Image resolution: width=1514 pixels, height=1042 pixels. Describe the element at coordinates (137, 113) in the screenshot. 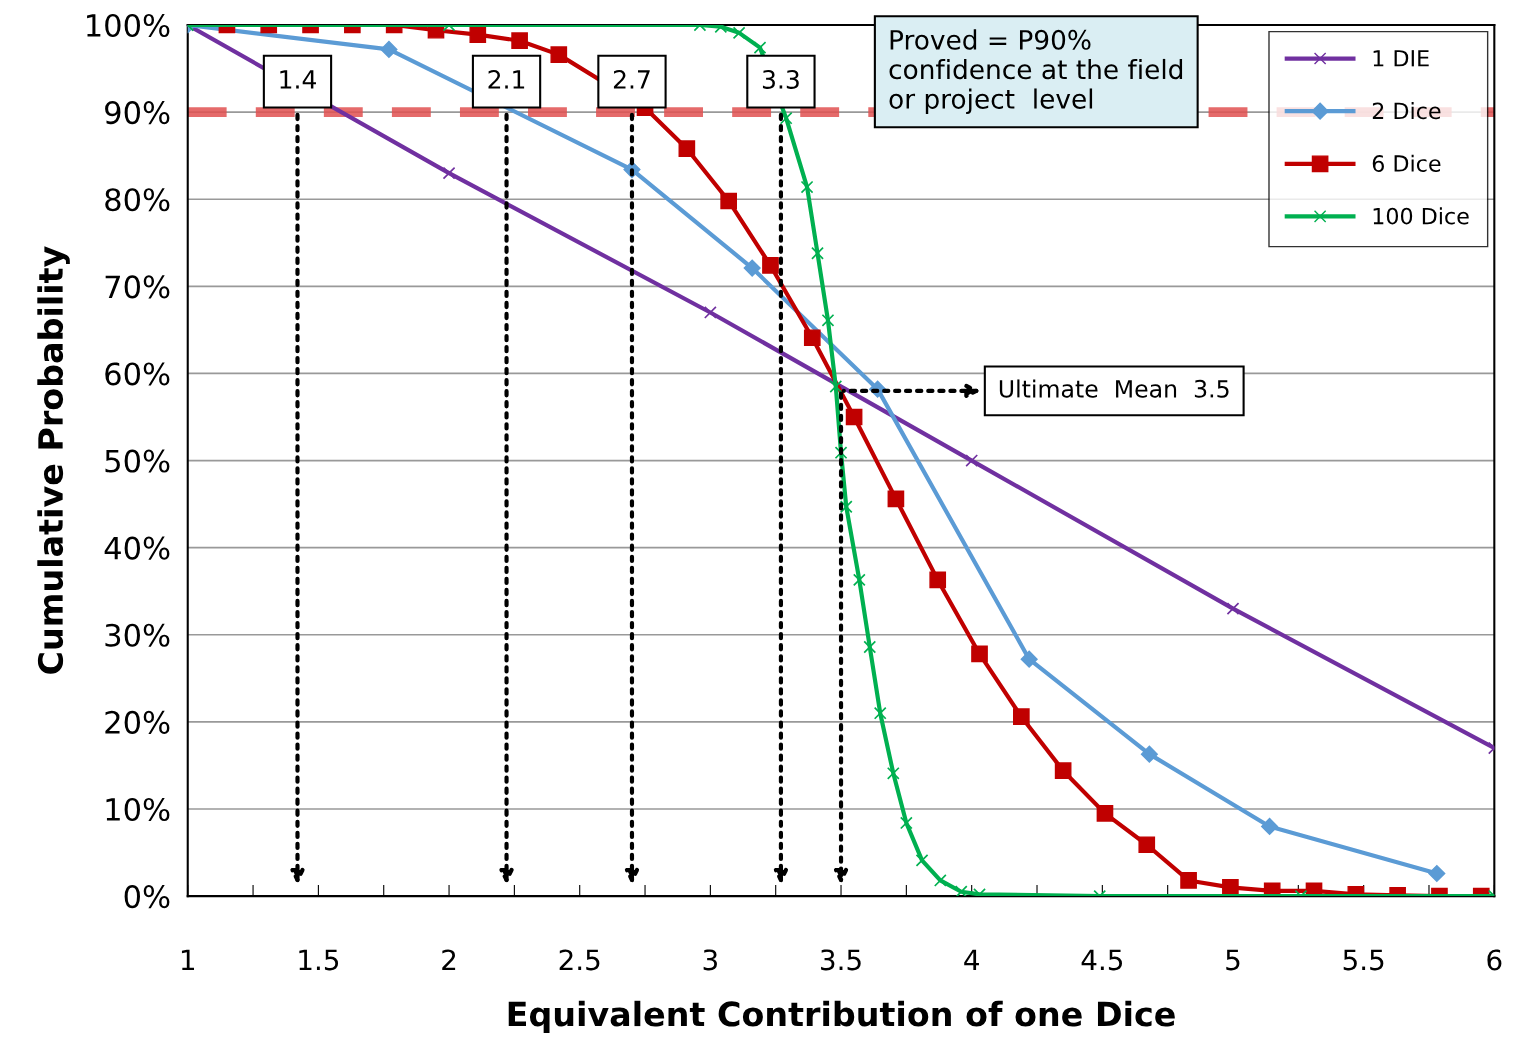

I see `y-tick-label: 90%` at that location.